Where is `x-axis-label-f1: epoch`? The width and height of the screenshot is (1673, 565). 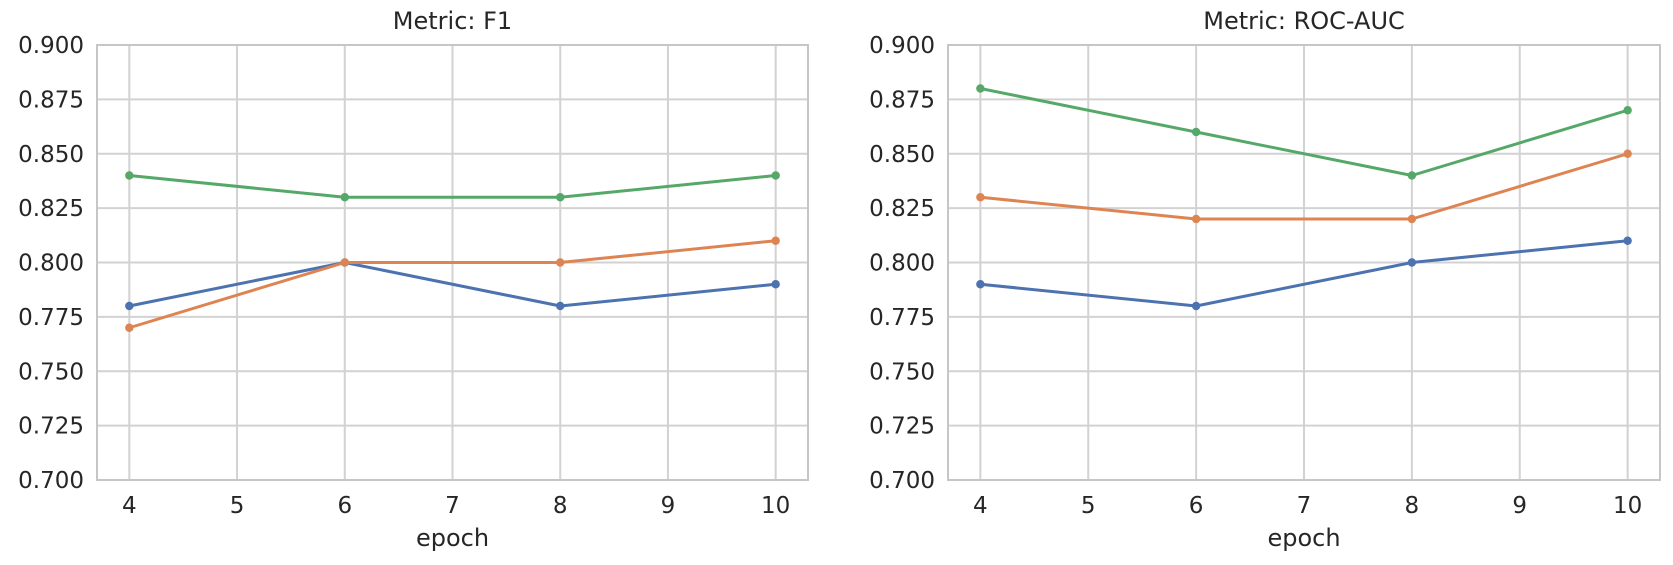 x-axis-label-f1: epoch is located at coordinates (452, 538).